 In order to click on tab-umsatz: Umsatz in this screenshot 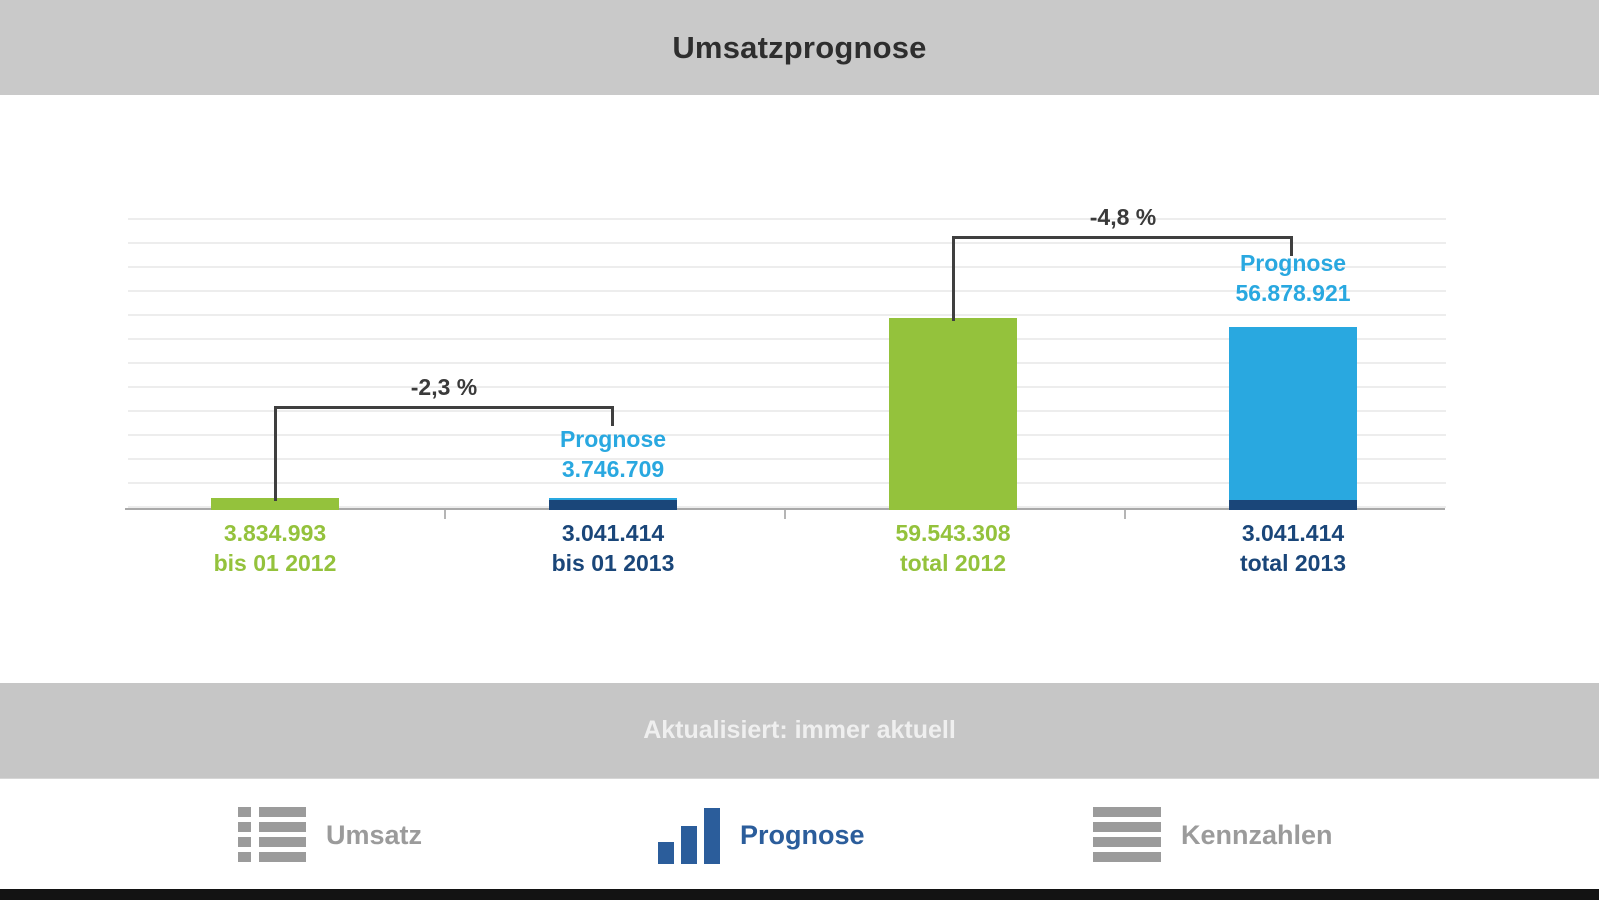, I will do `click(330, 835)`.